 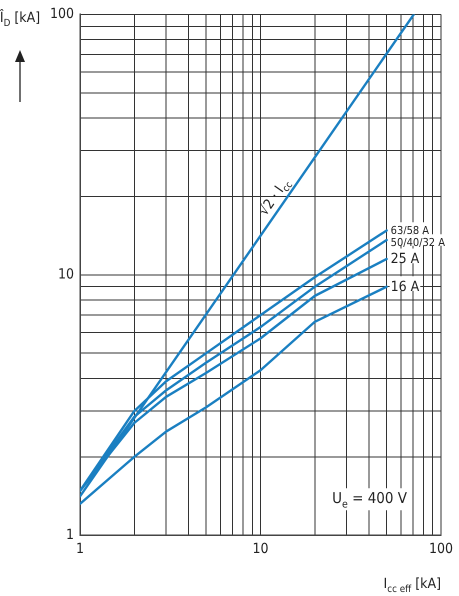 I want to click on x-tick-label: 1, so click(x=80, y=549).